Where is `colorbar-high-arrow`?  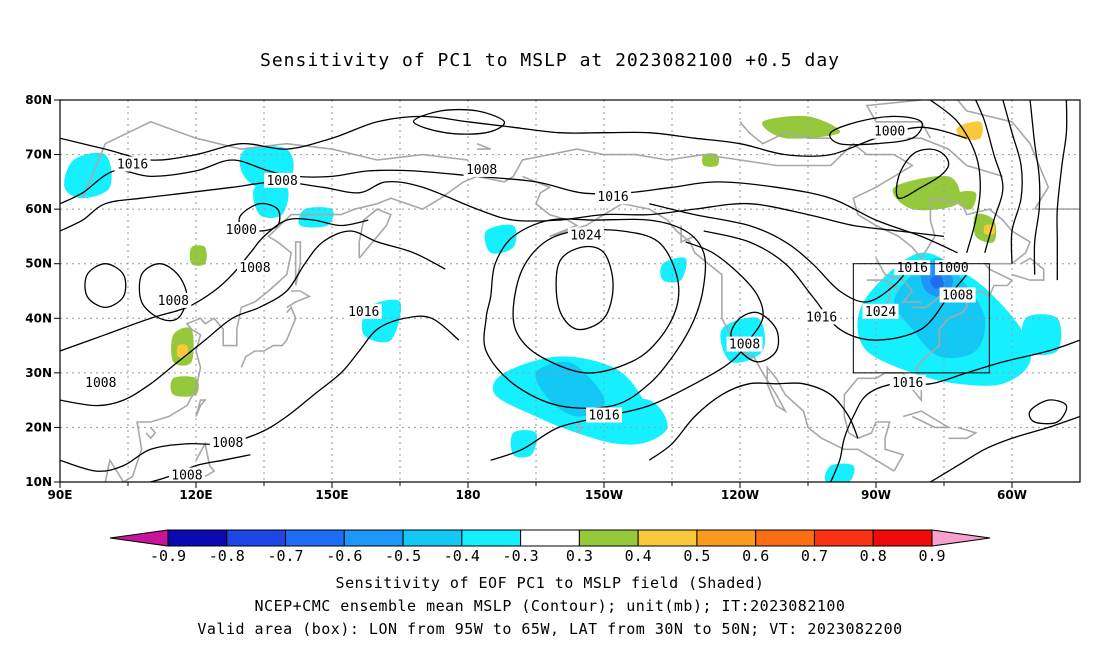
colorbar-high-arrow is located at coordinates (961, 538).